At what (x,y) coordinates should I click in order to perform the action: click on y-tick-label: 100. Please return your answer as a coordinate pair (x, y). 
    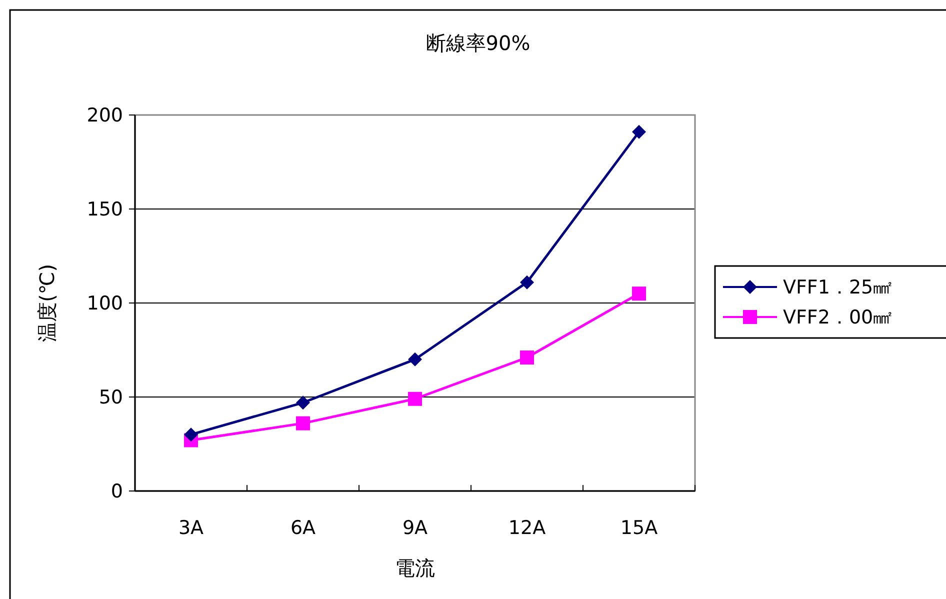
    Looking at the image, I should click on (104, 303).